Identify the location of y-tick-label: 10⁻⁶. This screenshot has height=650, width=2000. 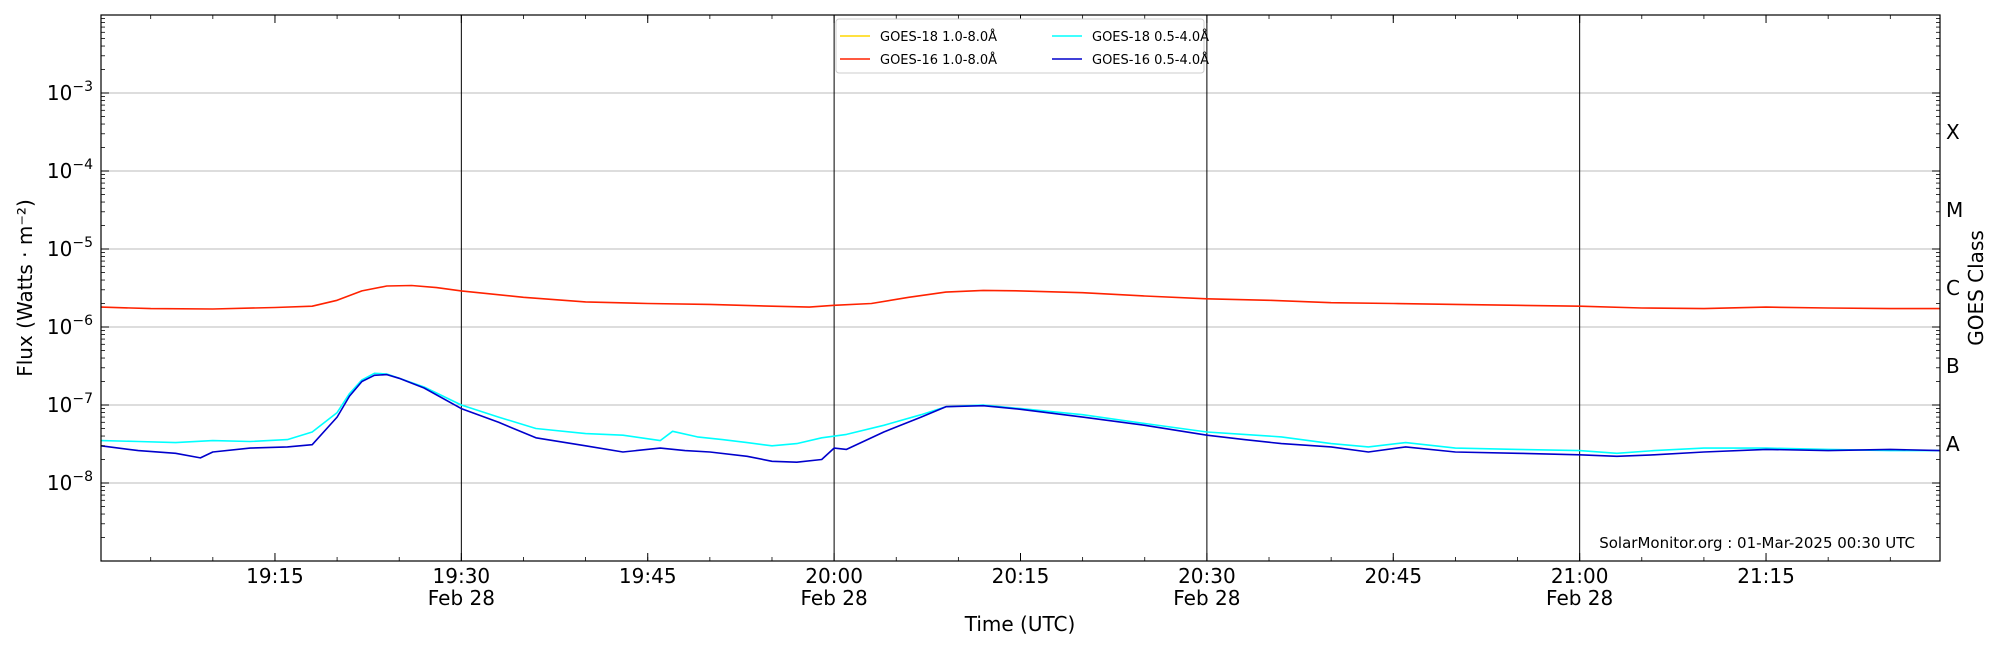
(70, 326).